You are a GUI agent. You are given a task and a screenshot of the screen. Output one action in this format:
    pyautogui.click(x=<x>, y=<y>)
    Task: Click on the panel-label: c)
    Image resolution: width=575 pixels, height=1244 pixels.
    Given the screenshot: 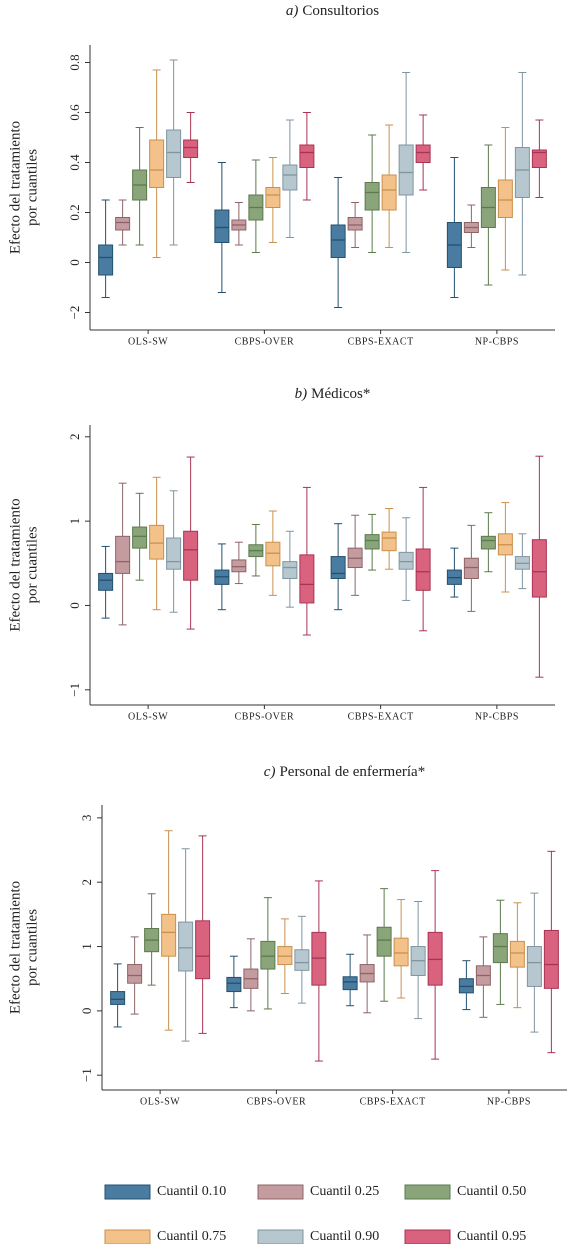 What is the action you would take?
    pyautogui.click(x=270, y=772)
    